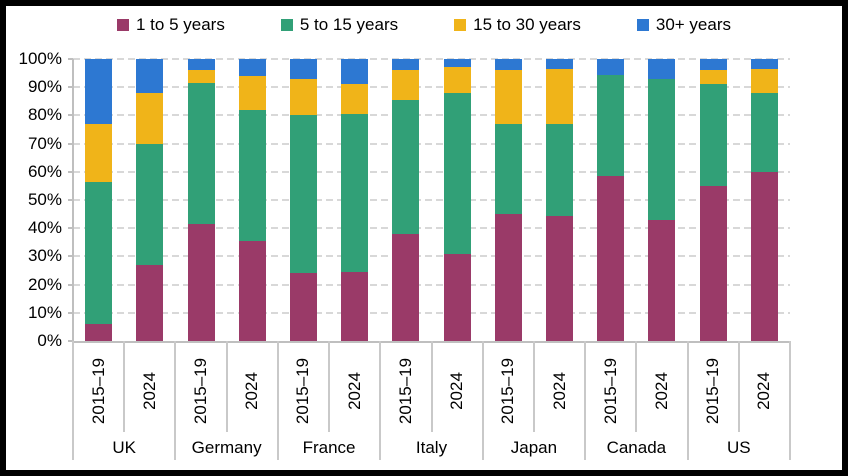 The height and width of the screenshot is (476, 848). Describe the element at coordinates (73, 200) in the screenshot. I see `y-axis-line` at that location.